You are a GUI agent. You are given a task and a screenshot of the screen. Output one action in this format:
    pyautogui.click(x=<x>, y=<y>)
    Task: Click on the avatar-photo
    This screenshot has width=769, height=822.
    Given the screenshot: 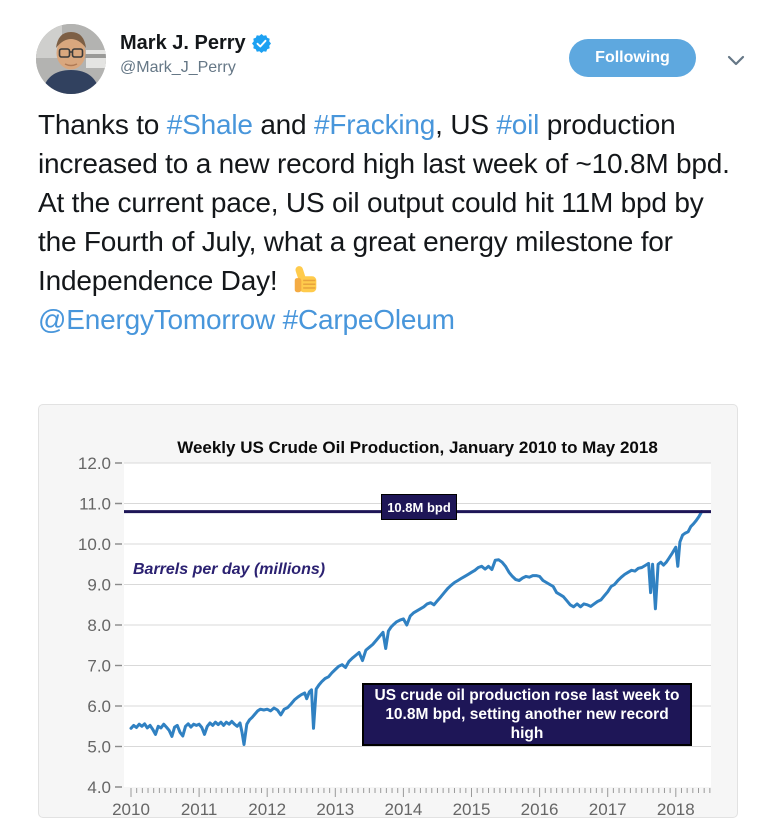 What is the action you would take?
    pyautogui.click(x=71, y=59)
    